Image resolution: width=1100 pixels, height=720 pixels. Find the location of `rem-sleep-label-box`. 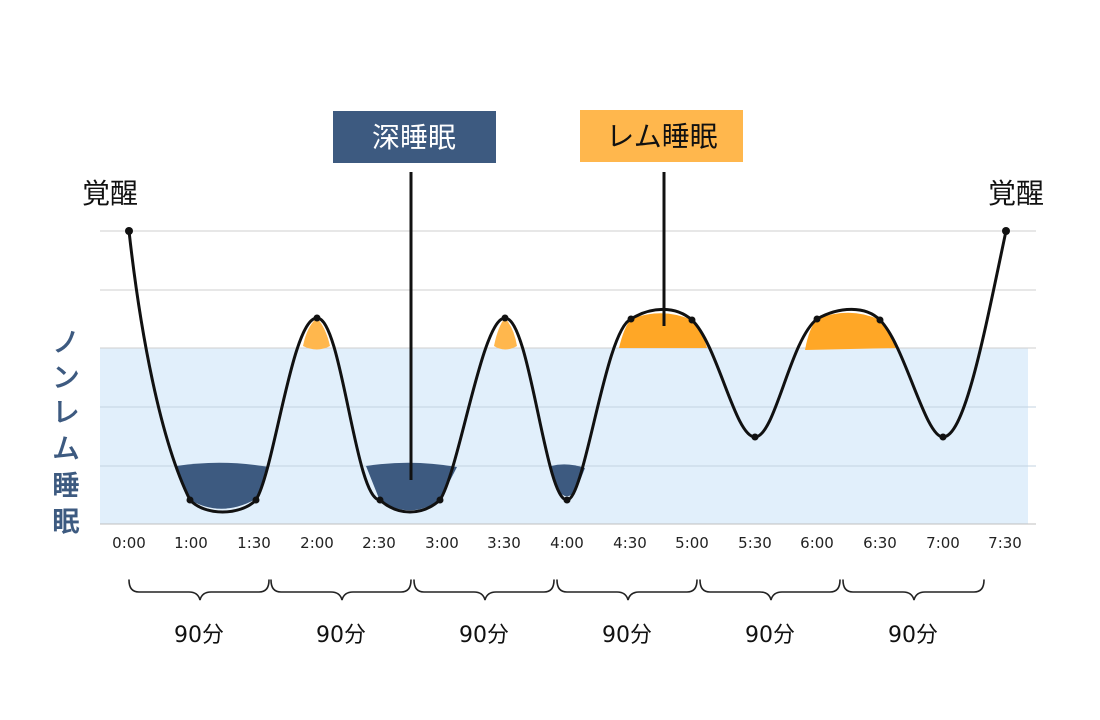

rem-sleep-label-box is located at coordinates (661, 136).